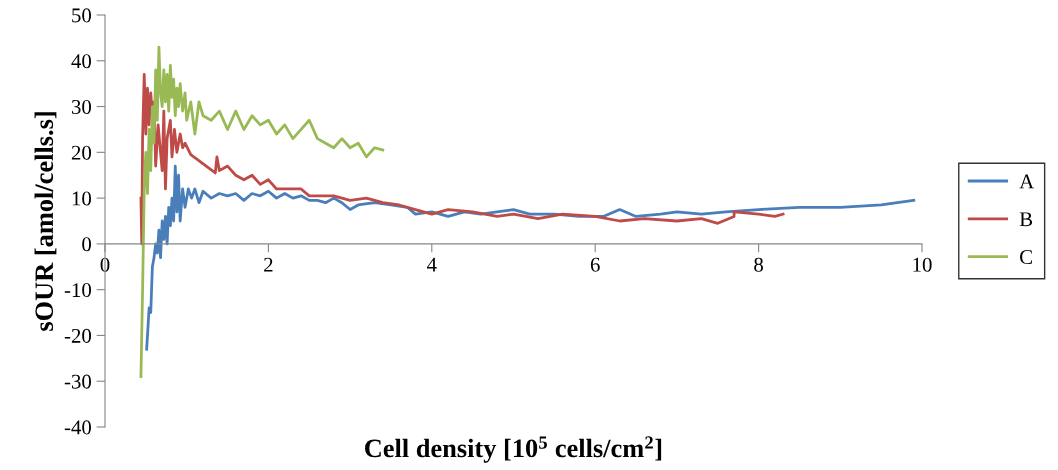 This screenshot has width=1058, height=470. Describe the element at coordinates (78, 290) in the screenshot. I see `y-tick-label: -10` at that location.